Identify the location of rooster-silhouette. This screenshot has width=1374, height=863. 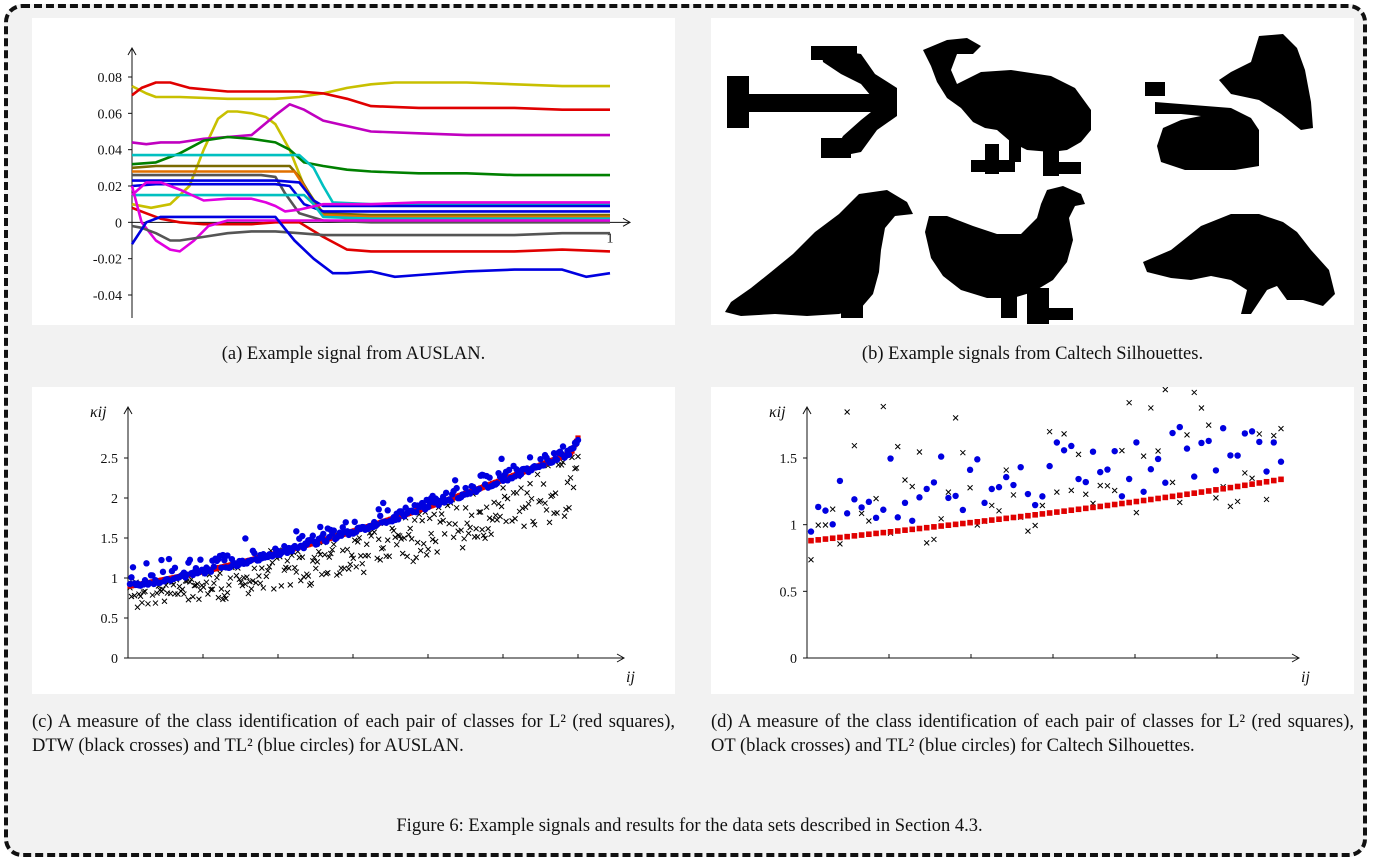
(1005, 255).